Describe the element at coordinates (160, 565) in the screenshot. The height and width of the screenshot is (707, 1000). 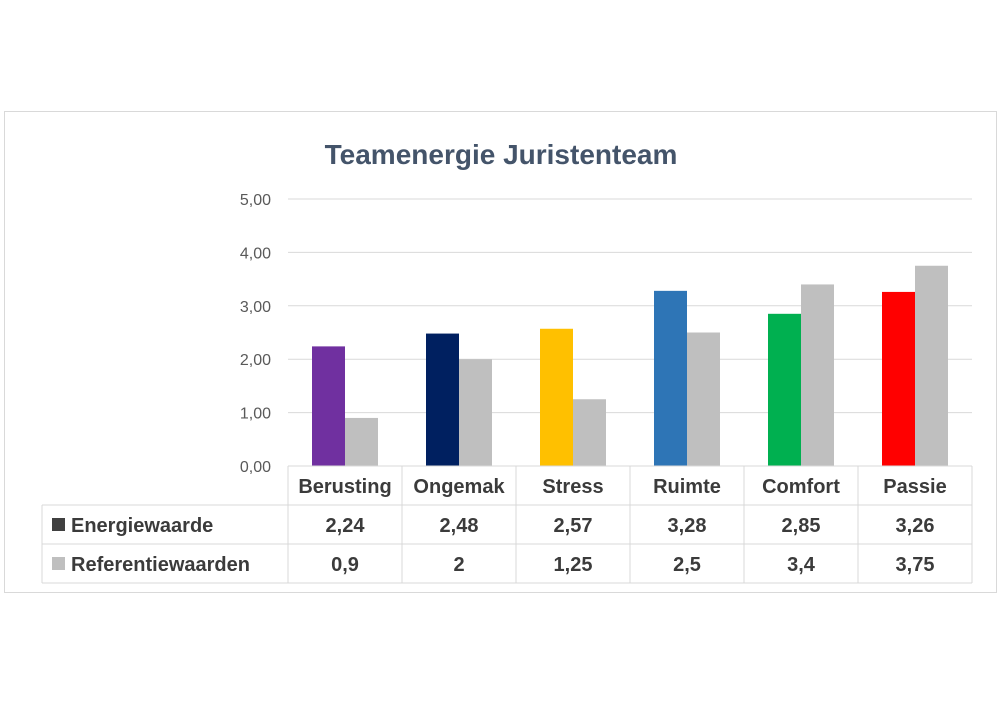
I see `series-name: Referentiewaarden` at that location.